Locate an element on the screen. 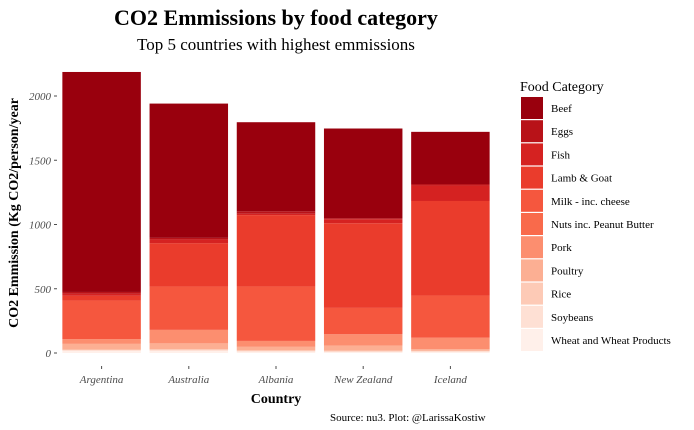 This screenshot has height=430, width=694. legend-key-milk-inc-cheese is located at coordinates (532, 200).